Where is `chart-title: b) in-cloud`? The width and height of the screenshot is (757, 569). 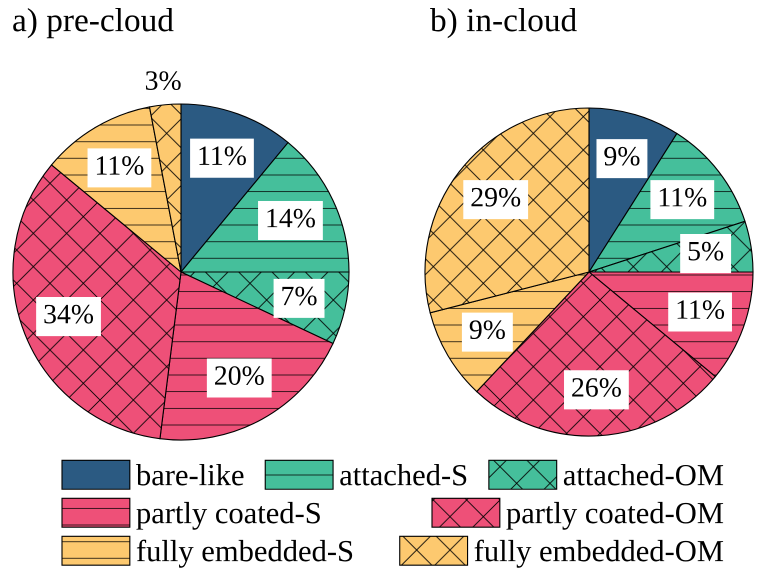
chart-title: b) in-cloud is located at coordinates (503, 23).